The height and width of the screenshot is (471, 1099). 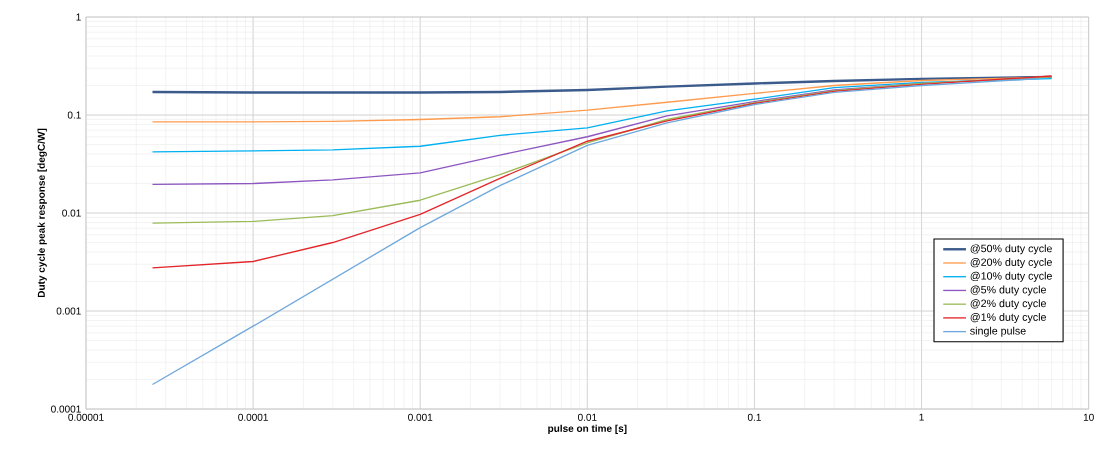 I want to click on legend-label: @10% duty cycle, so click(x=1011, y=276).